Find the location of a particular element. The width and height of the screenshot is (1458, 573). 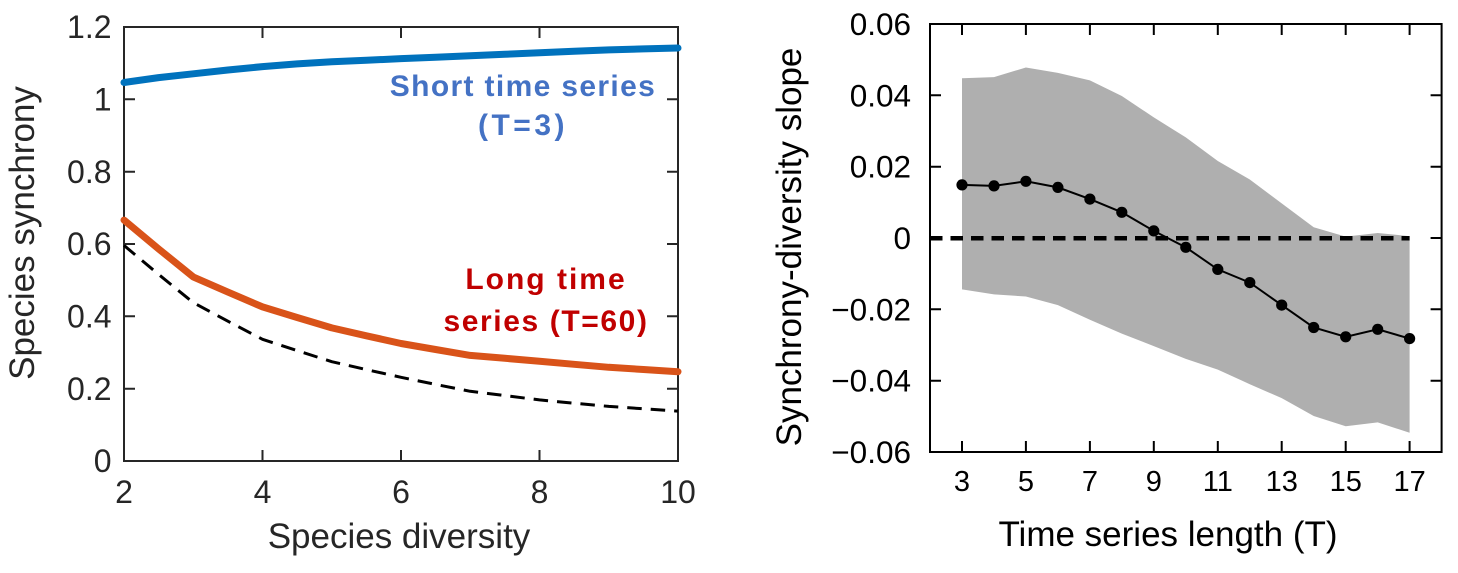

svg-text: 1.2 is located at coordinates (89, 27).